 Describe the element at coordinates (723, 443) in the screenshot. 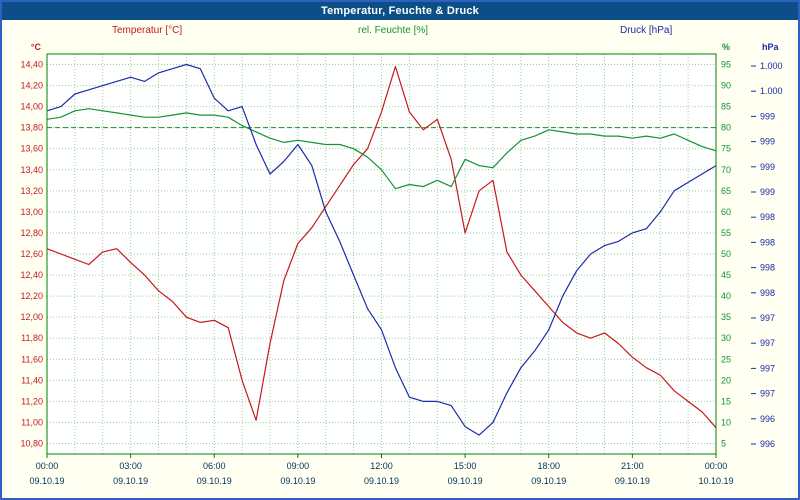

I see `humidity-axis-tick-label: 5` at that location.